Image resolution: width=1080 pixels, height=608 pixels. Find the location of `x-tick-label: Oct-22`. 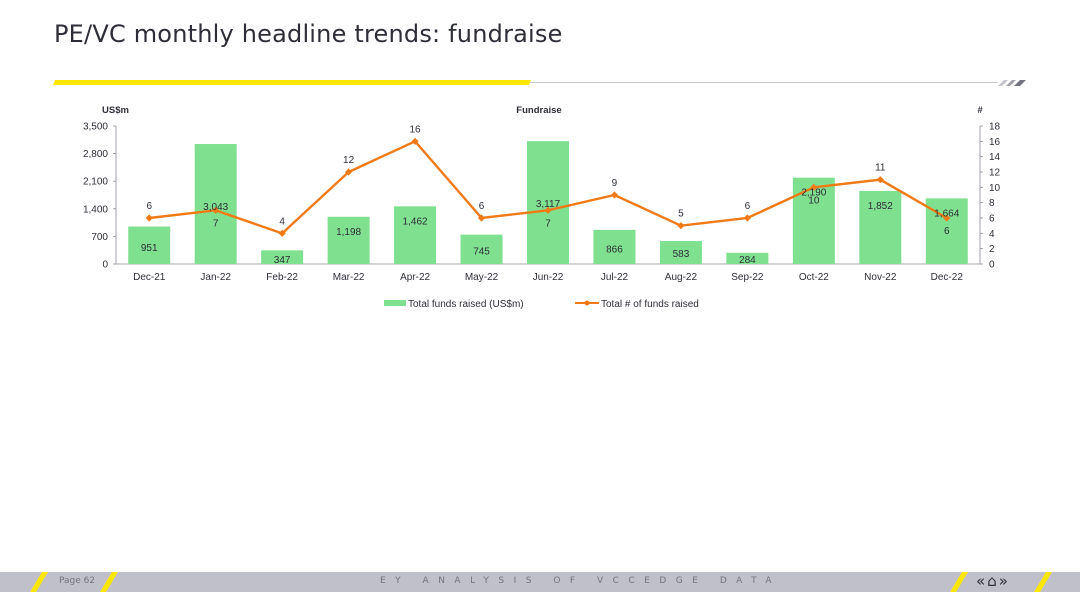

x-tick-label: Oct-22 is located at coordinates (814, 277).